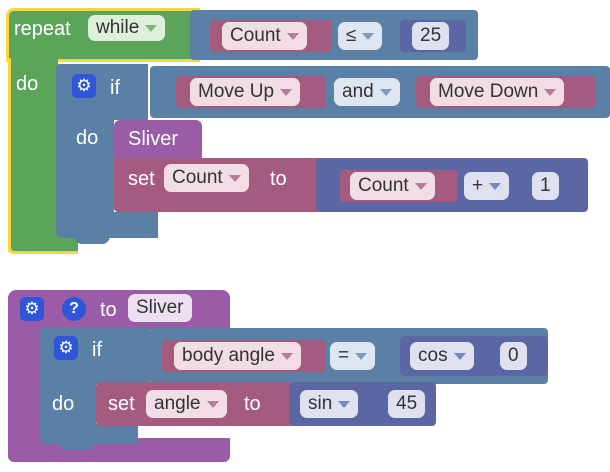 Image resolution: width=610 pixels, height=472 pixels. I want to click on body-angle-dropdown: body angle, so click(237, 356).